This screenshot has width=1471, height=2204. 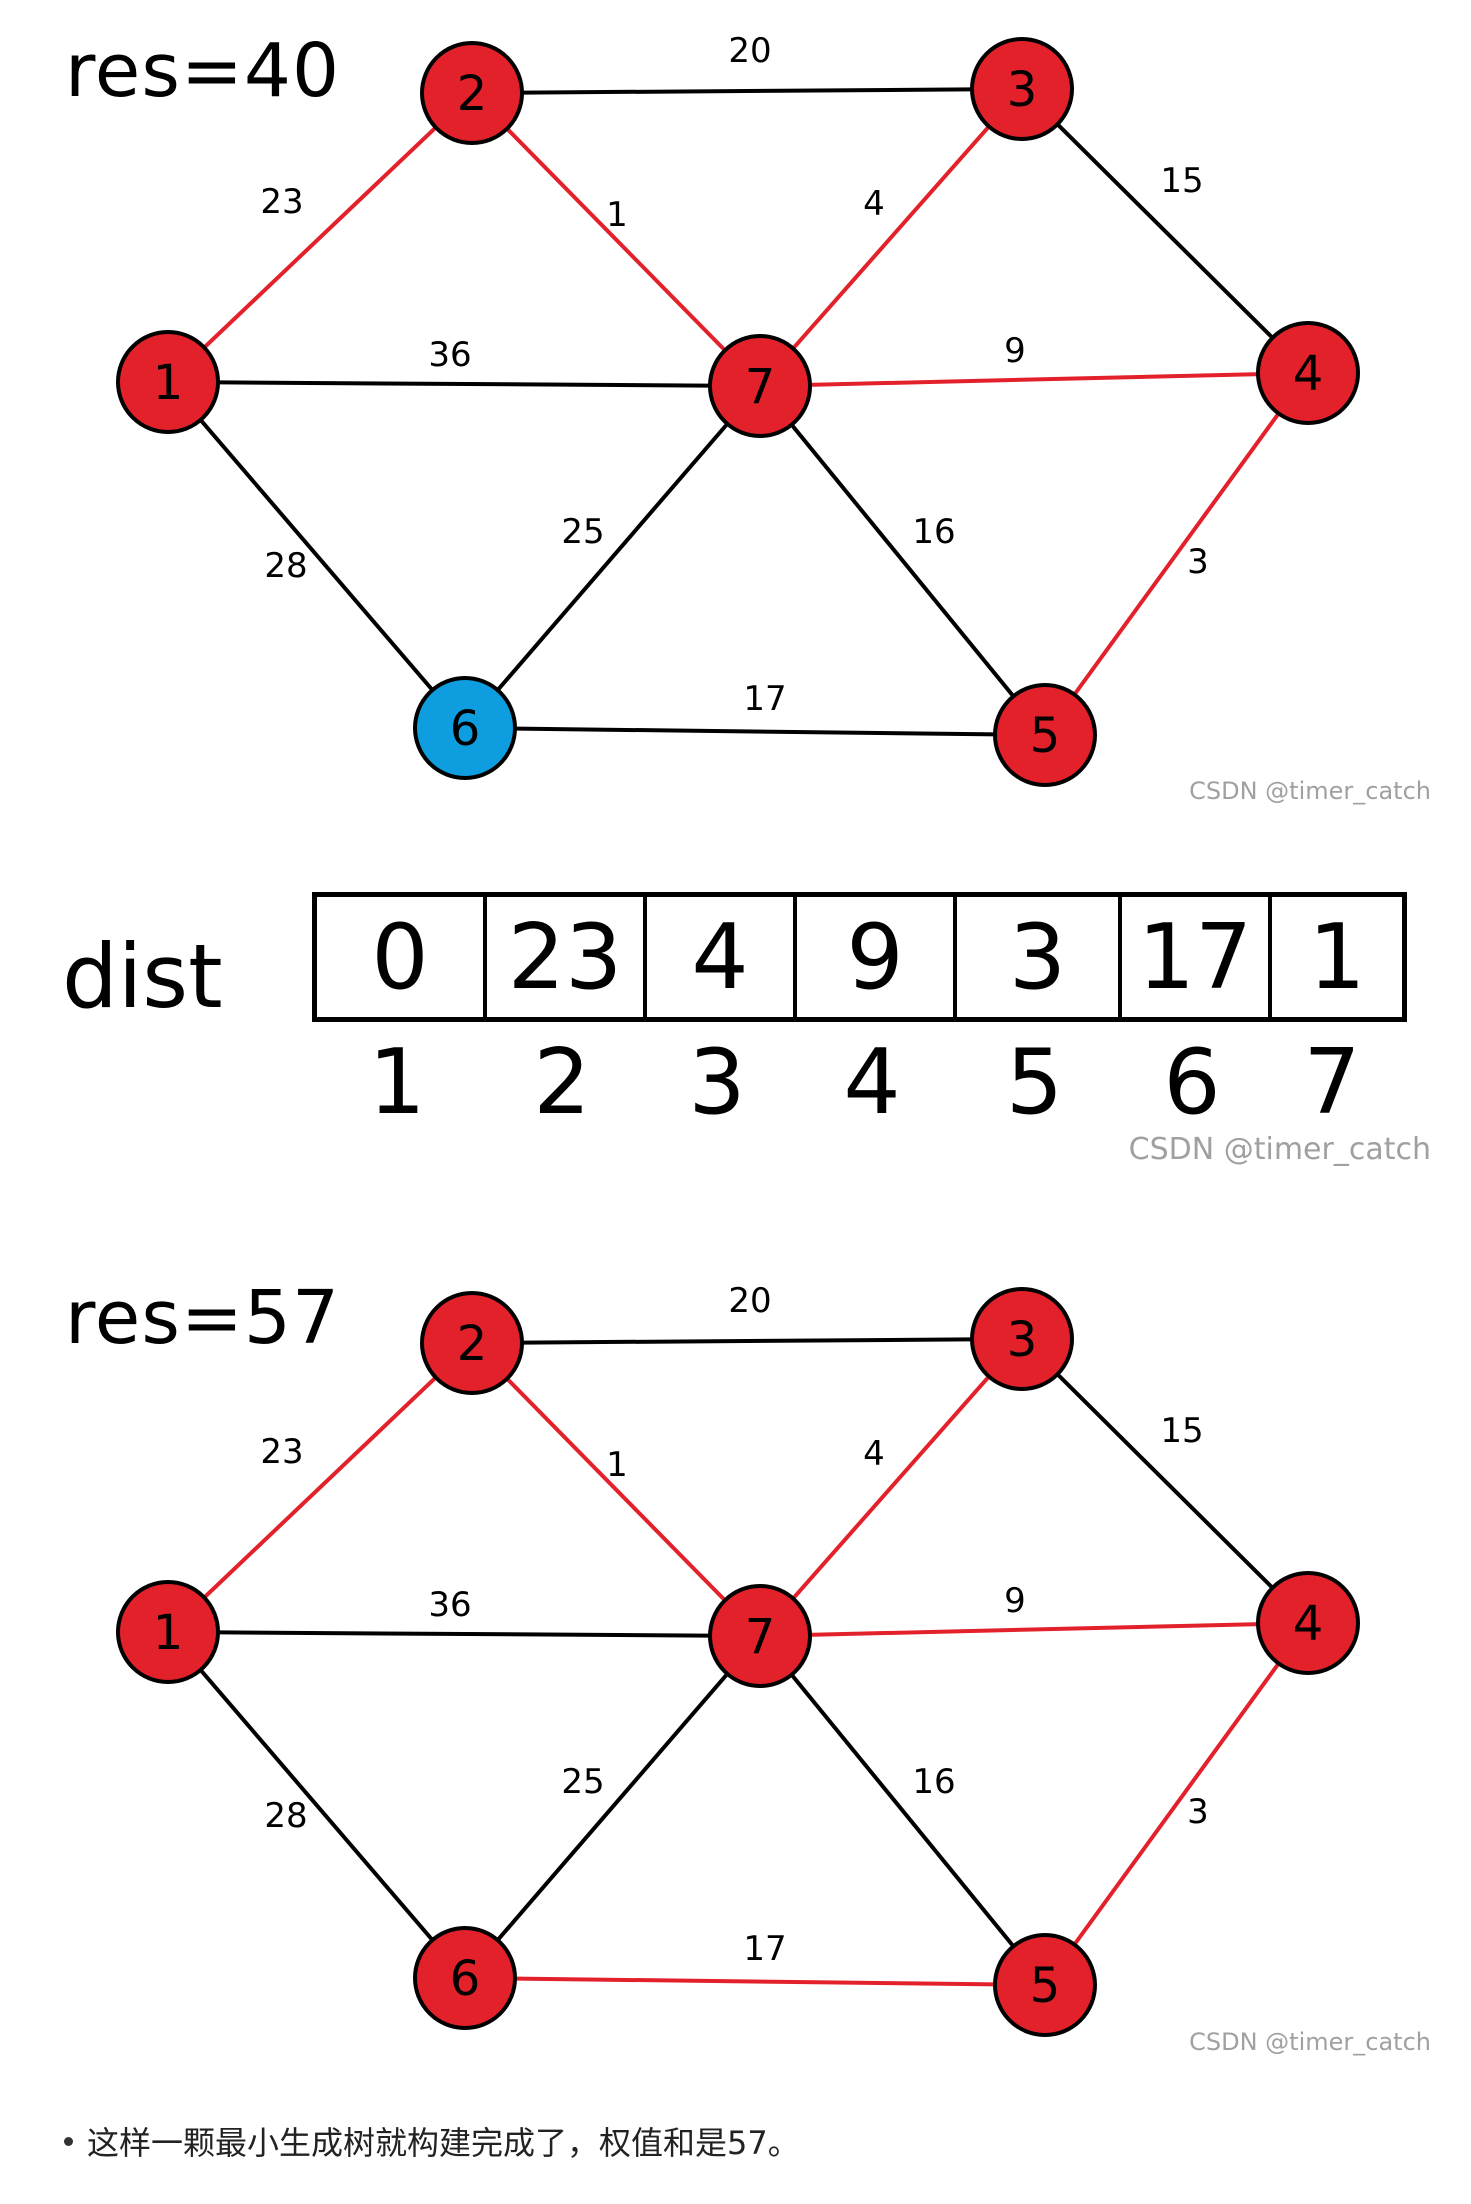 What do you see at coordinates (1332, 1082) in the screenshot?
I see `dist-index-7: 7` at bounding box center [1332, 1082].